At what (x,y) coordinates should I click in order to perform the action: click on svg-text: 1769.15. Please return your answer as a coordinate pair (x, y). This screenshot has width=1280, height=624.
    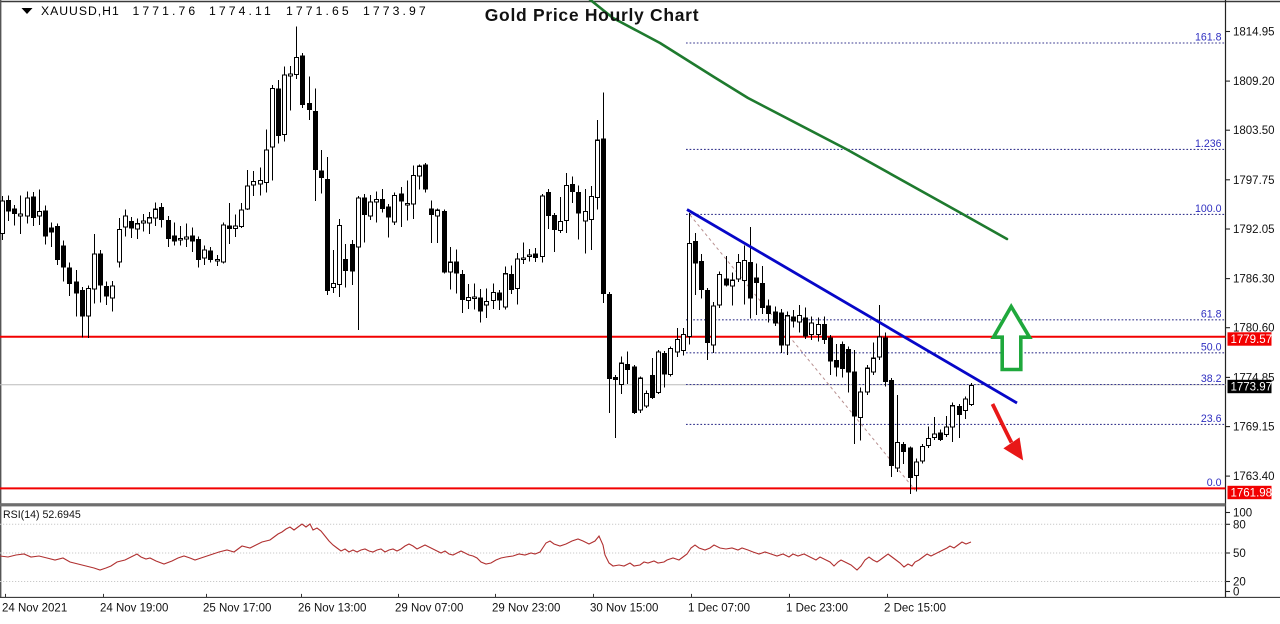
    Looking at the image, I should click on (1254, 428).